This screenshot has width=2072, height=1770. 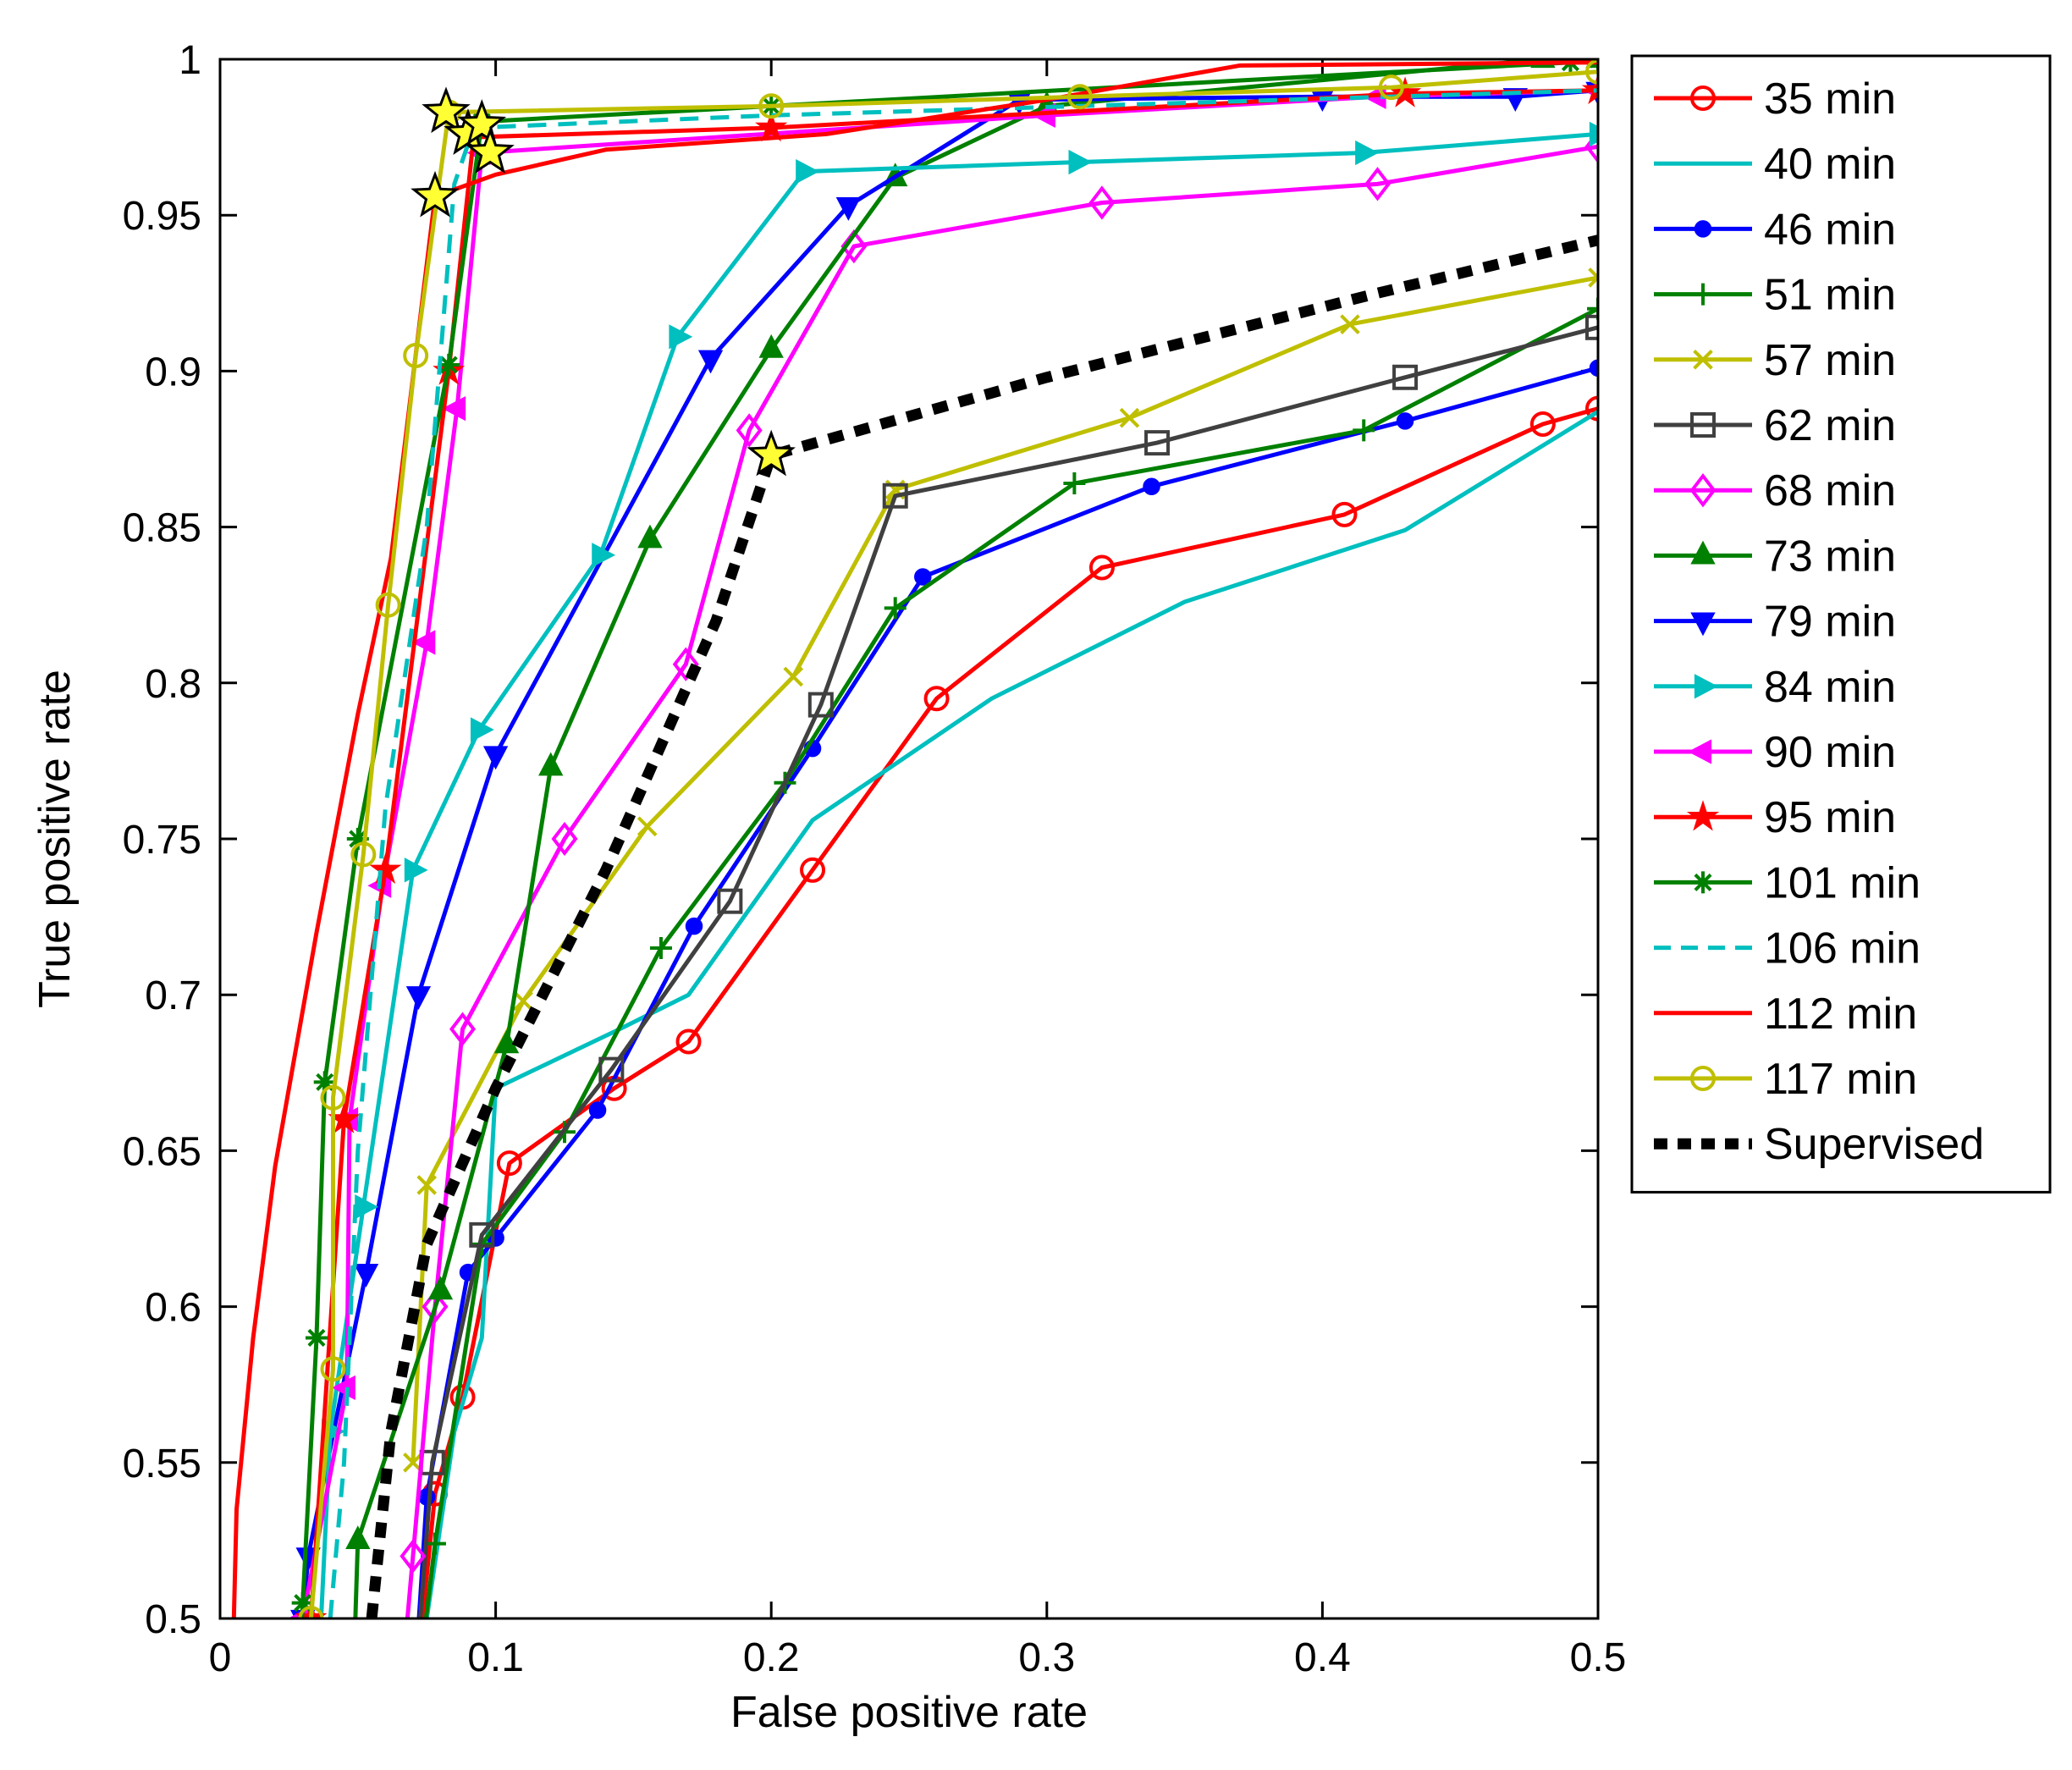 I want to click on y-tick-label: 0.55, so click(x=162, y=1464).